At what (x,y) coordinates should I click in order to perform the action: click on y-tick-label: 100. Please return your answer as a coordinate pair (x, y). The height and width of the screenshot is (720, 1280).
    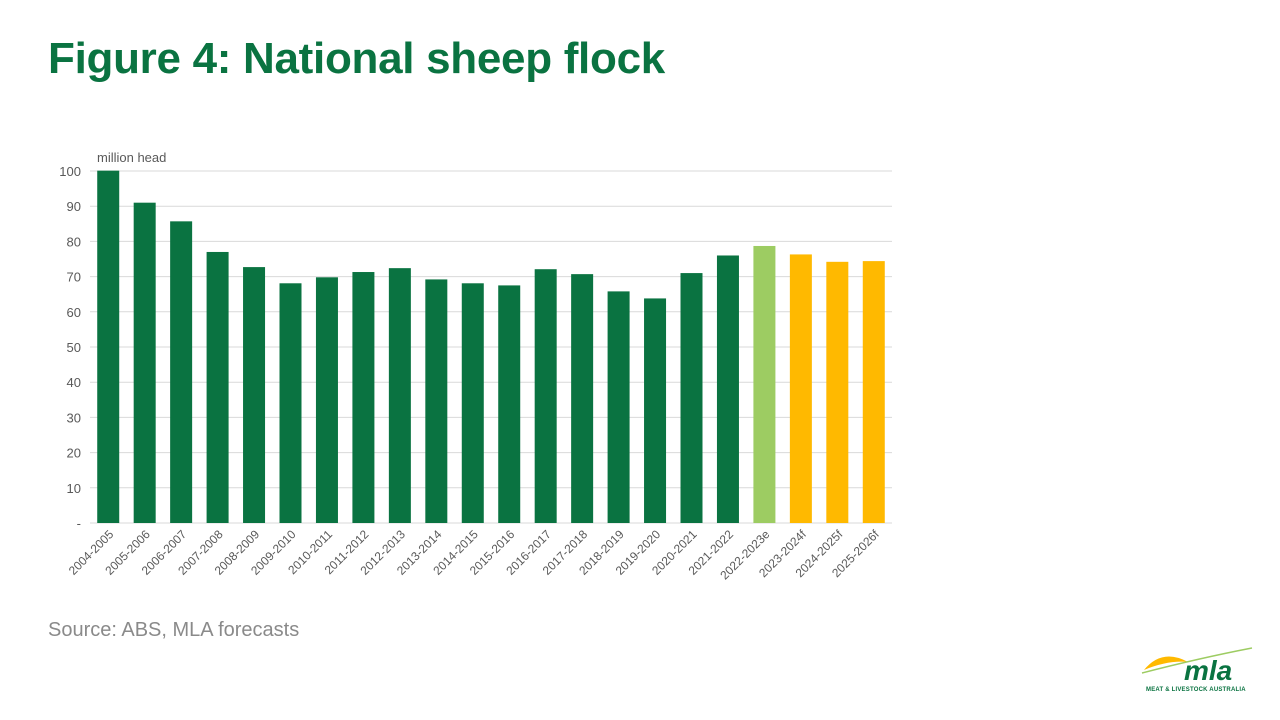
    Looking at the image, I should click on (70, 171).